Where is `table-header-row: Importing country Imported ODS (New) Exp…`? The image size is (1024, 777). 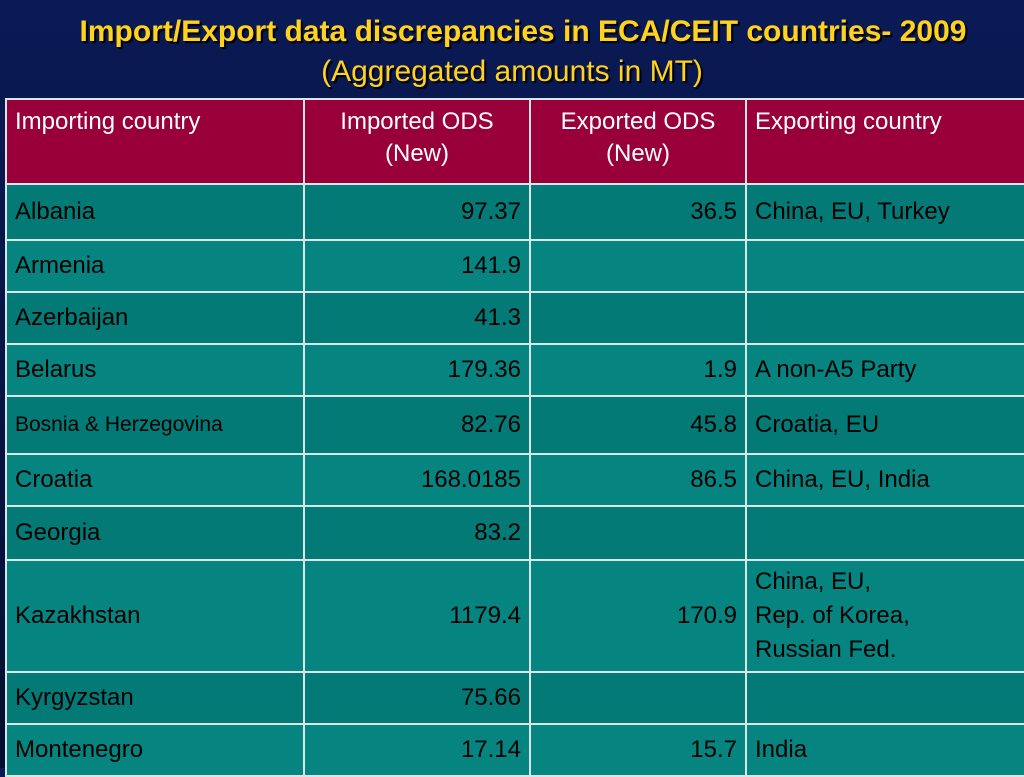 table-header-row: Importing country Imported ODS (New) Exp… is located at coordinates (514, 141).